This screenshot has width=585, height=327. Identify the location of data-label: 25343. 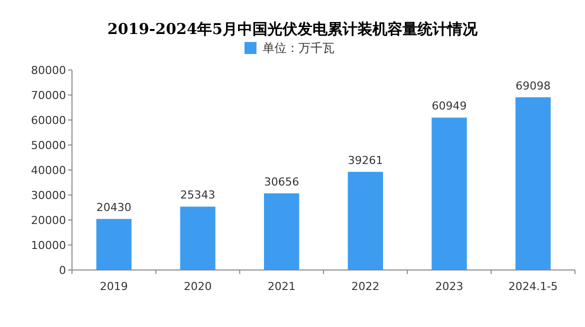
(198, 195).